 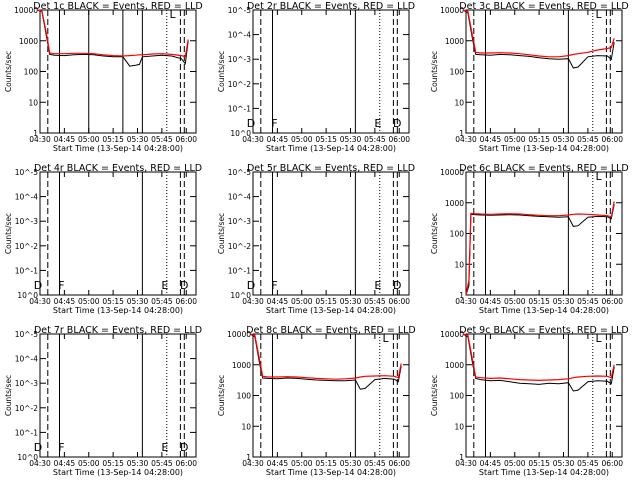 What do you see at coordinates (543, 330) in the screenshot?
I see `panel-title: Det 9c BLACK = Events, RED = LLD` at bounding box center [543, 330].